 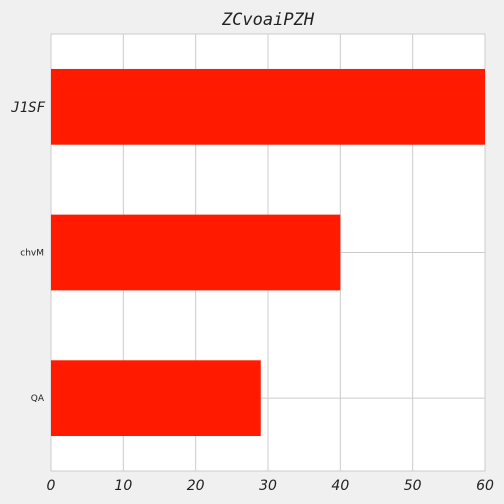 I want to click on bar-QA, so click(x=156, y=398).